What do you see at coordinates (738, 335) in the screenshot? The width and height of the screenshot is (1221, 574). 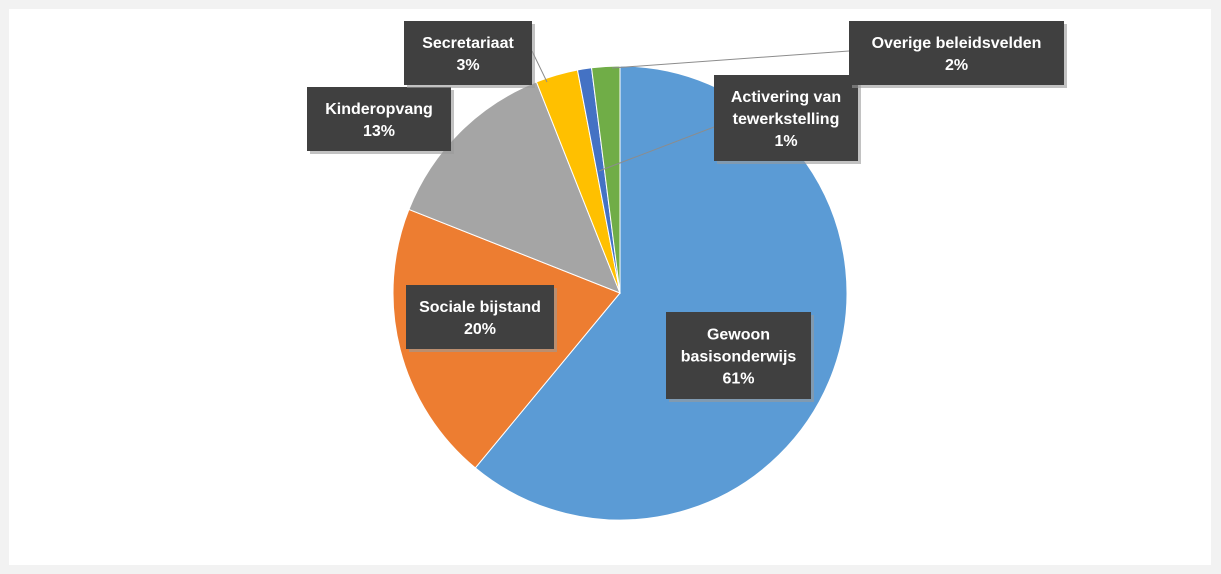 I see `data-label-category: Gewoon` at bounding box center [738, 335].